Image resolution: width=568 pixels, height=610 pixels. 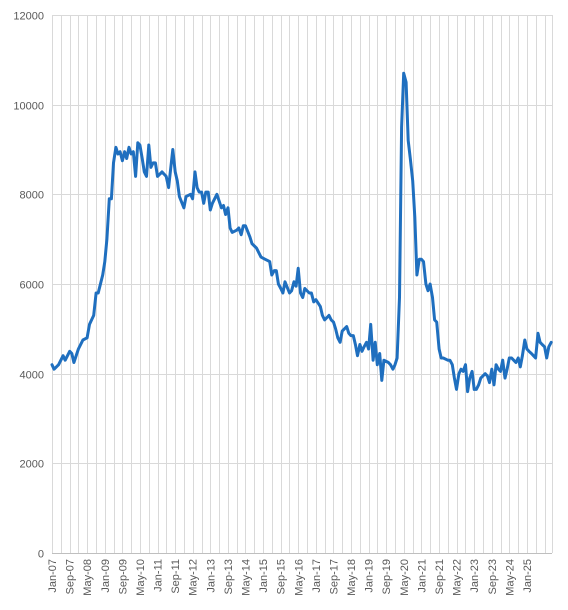 I want to click on x-tick-label: Jan-15, so click(x=264, y=576).